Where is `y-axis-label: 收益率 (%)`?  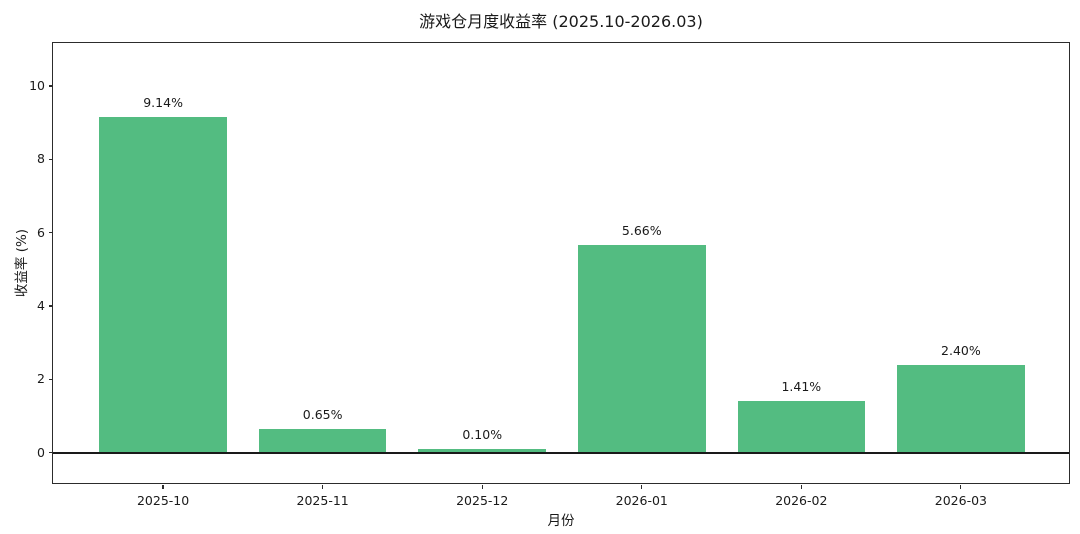
y-axis-label: 收益率 (%) is located at coordinates (22, 263).